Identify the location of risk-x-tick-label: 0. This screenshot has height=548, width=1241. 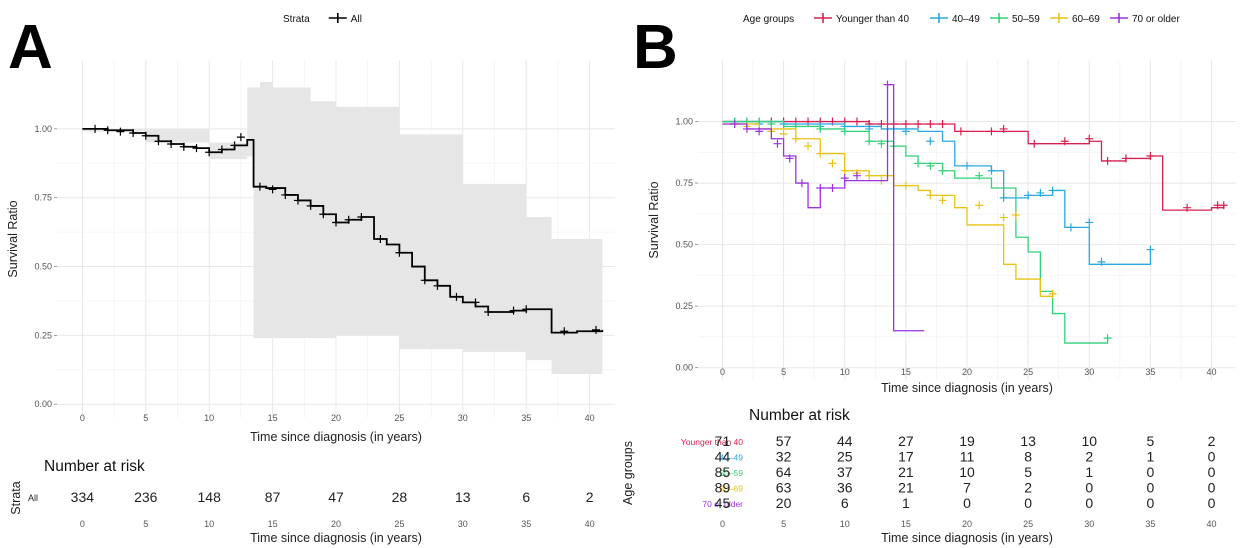
(722, 524).